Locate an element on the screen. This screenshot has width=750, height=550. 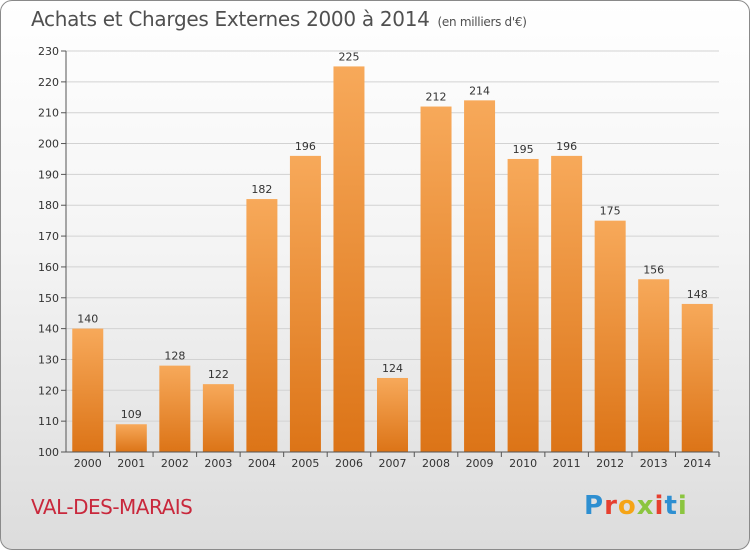
value-label-2010: 195 is located at coordinates (523, 149).